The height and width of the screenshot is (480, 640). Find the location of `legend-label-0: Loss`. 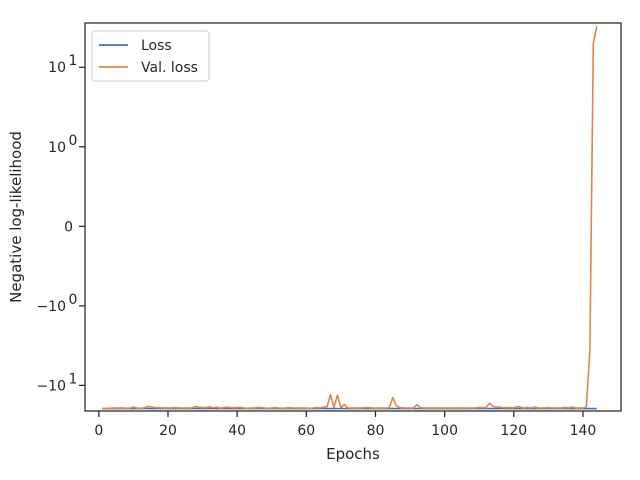

legend-label-0: Loss is located at coordinates (156, 46).